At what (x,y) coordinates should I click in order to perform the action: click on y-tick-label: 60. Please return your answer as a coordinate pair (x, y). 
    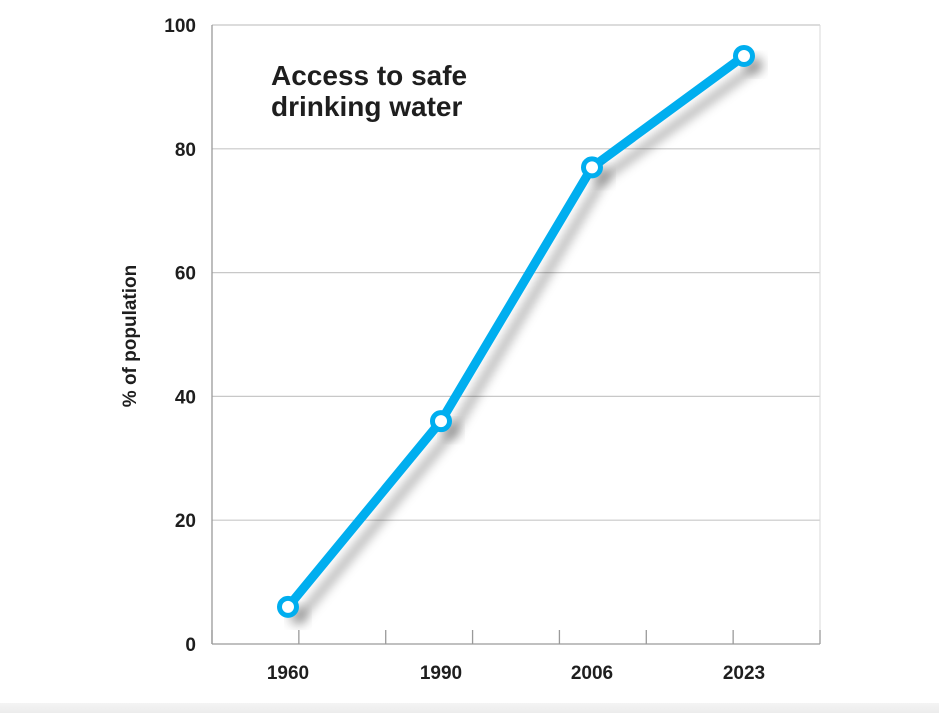
    Looking at the image, I should click on (185, 274).